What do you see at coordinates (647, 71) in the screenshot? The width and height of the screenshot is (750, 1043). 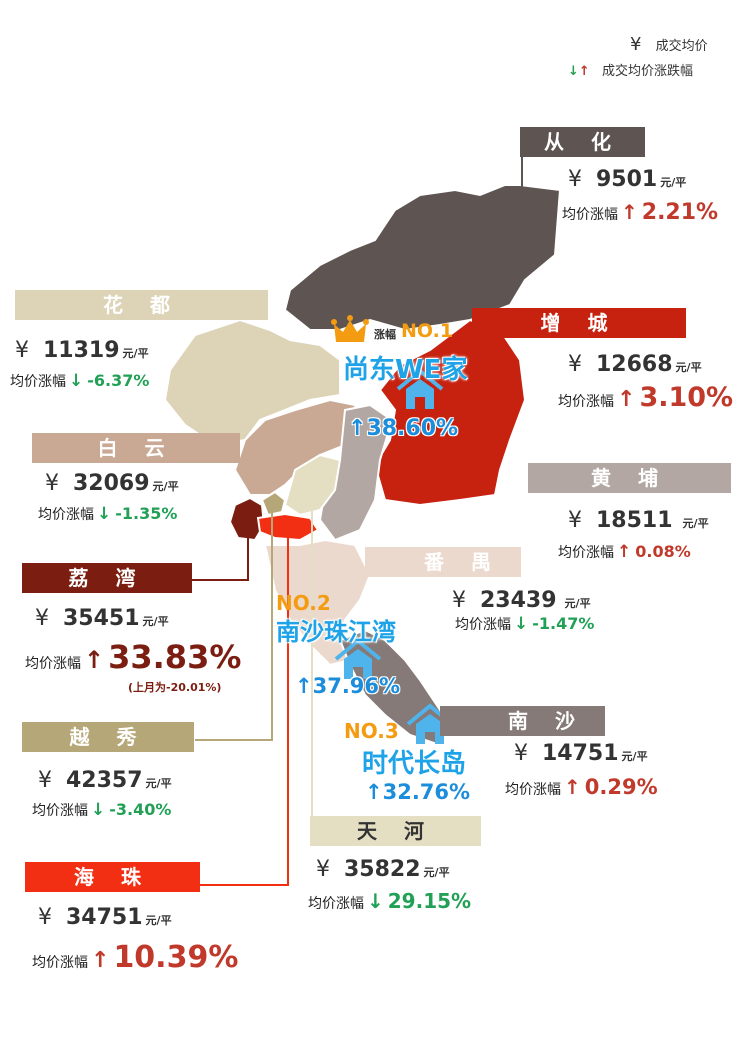 I see `legend-change-label: 成交均价涨跌幅` at bounding box center [647, 71].